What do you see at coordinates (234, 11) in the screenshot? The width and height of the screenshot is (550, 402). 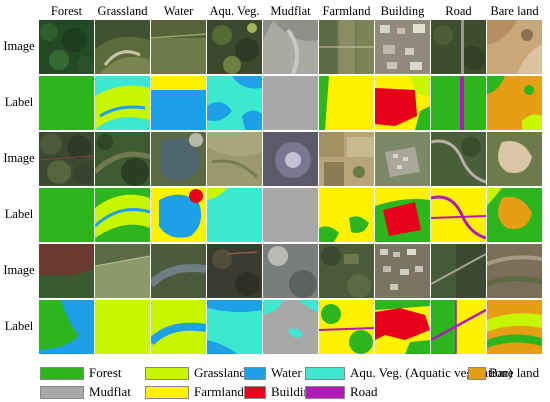 I see `column-header-aqu-veg: Aqu. Veg.` at bounding box center [234, 11].